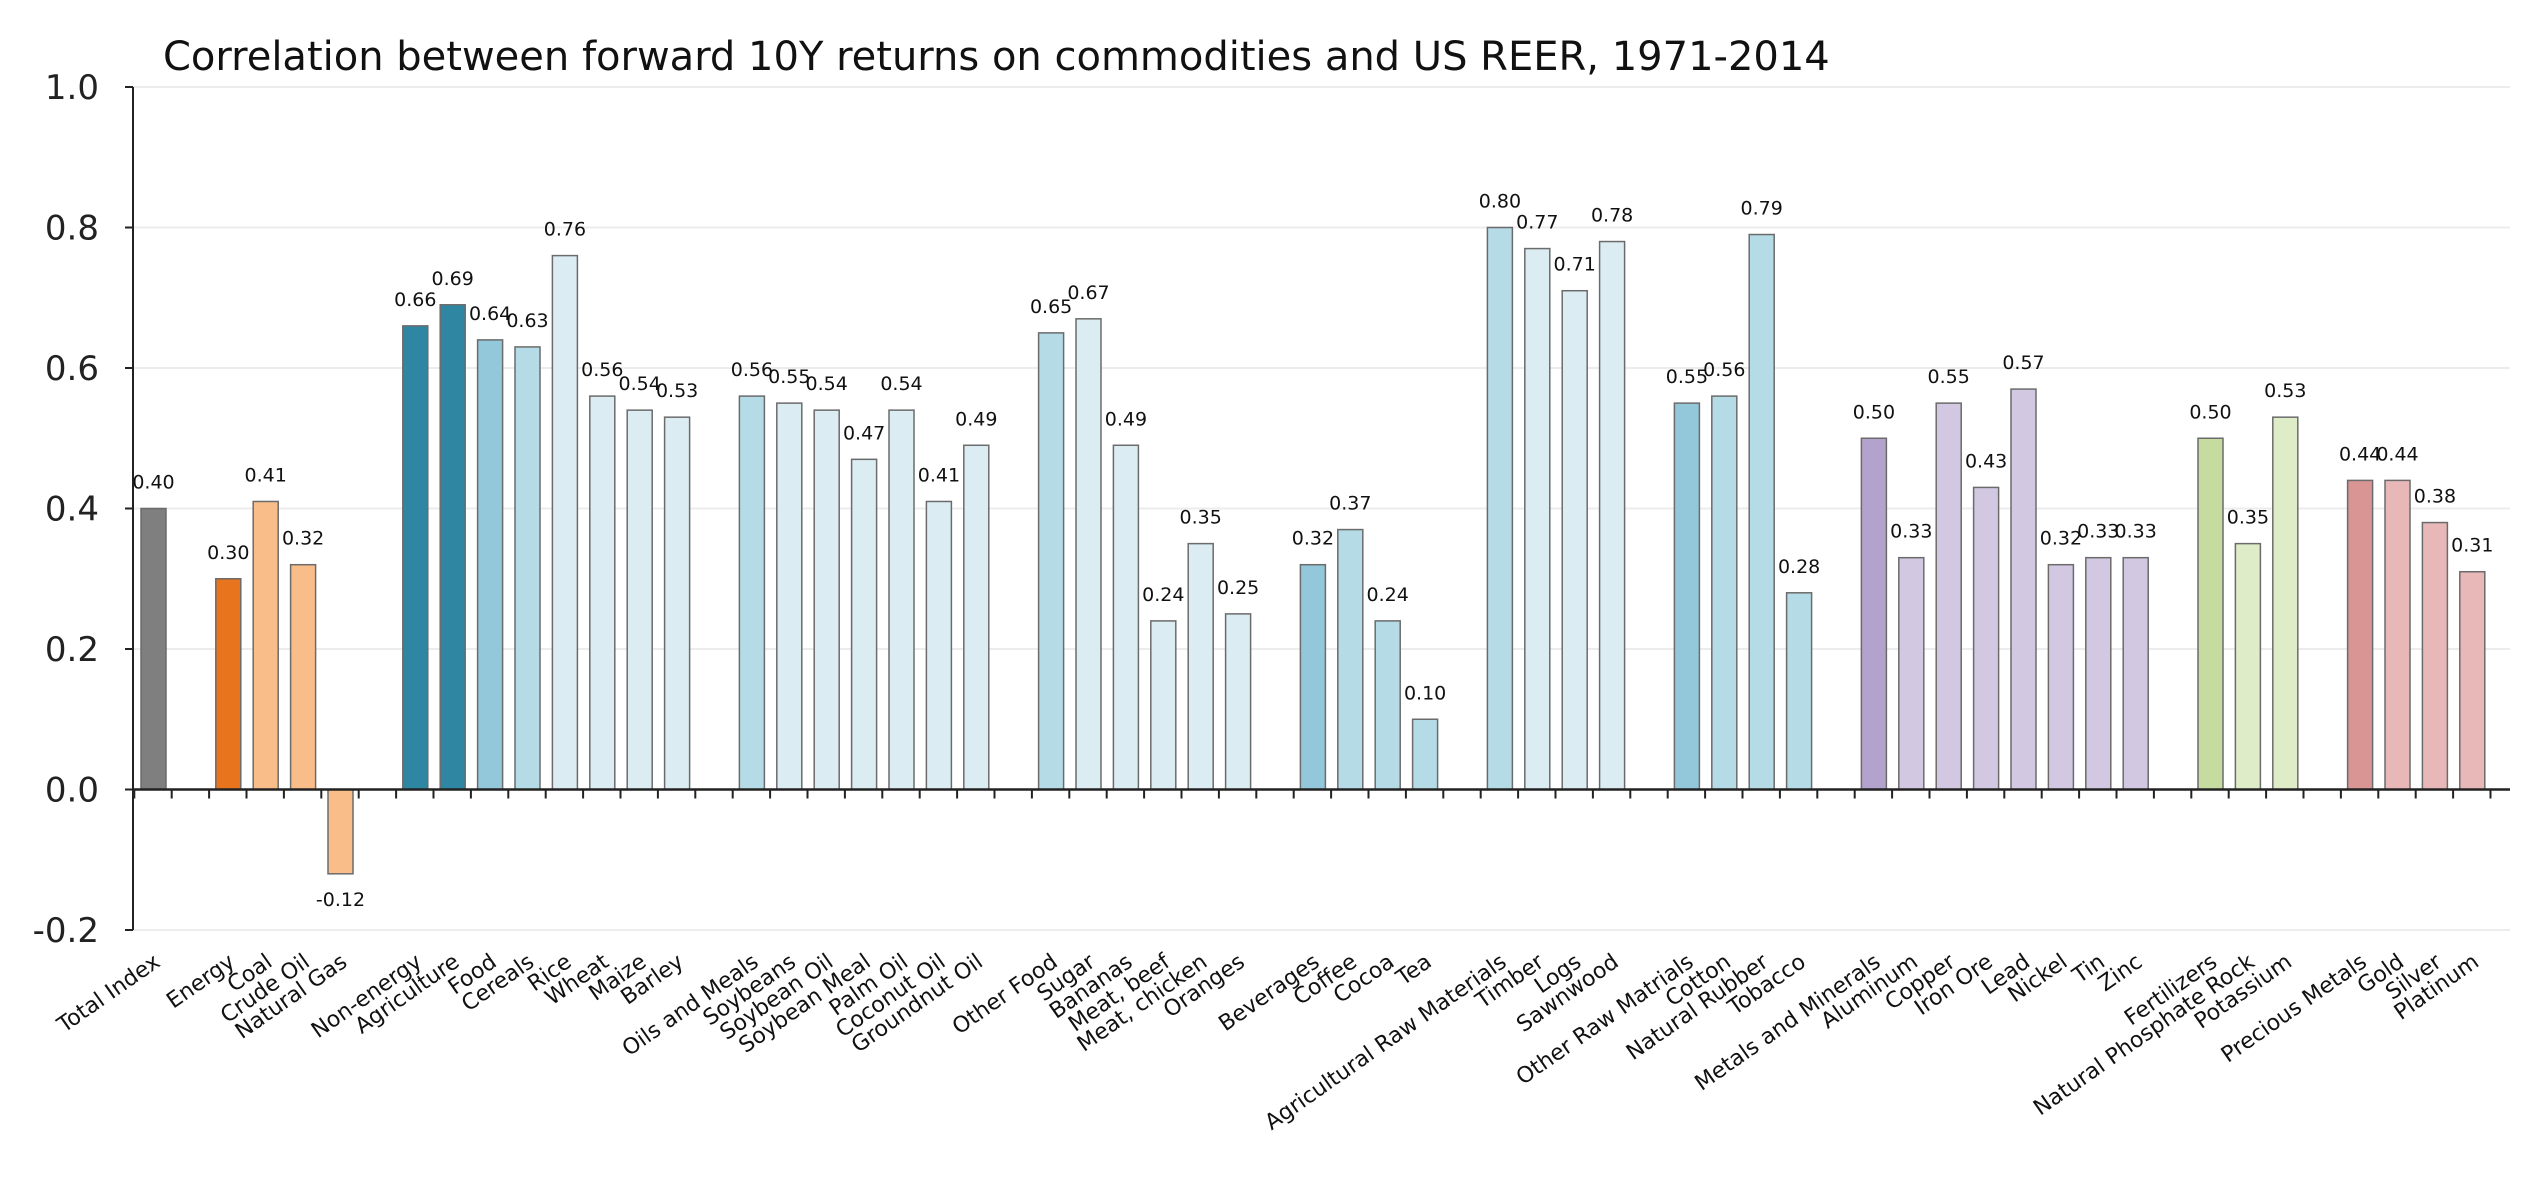 The height and width of the screenshot is (1202, 2522). Describe the element at coordinates (228, 684) in the screenshot. I see `bar-energy` at that location.